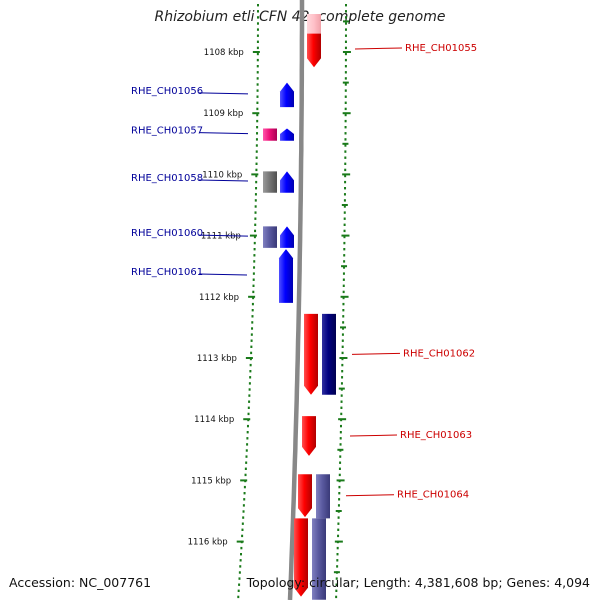  What do you see at coordinates (436, 435) in the screenshot?
I see `gene-label: RHE_CH01063` at bounding box center [436, 435].